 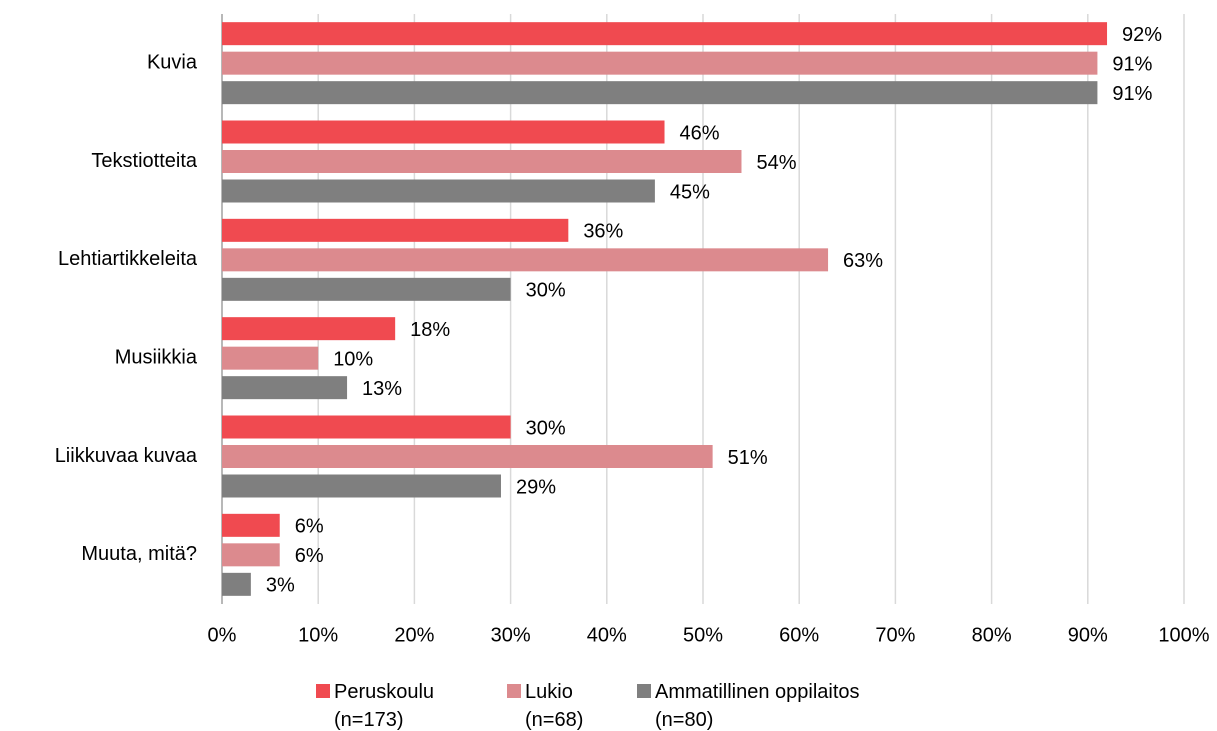 I want to click on y-tick-label: Musiikkia, so click(x=156, y=357).